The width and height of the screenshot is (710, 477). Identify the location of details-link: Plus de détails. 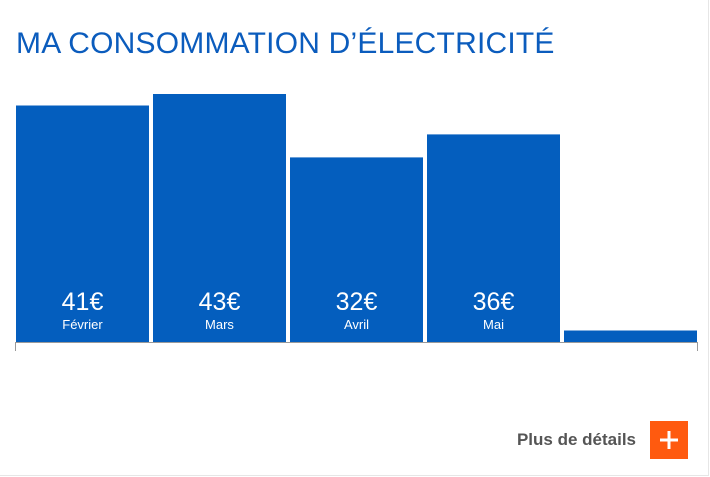
(602, 440).